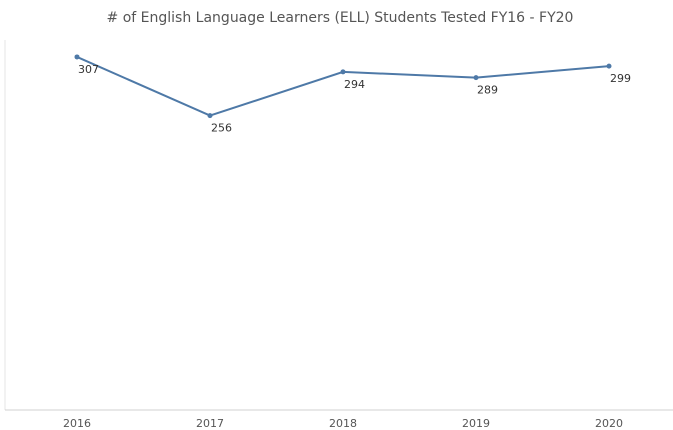 The image size is (673, 430). I want to click on value-label: 256, so click(221, 128).